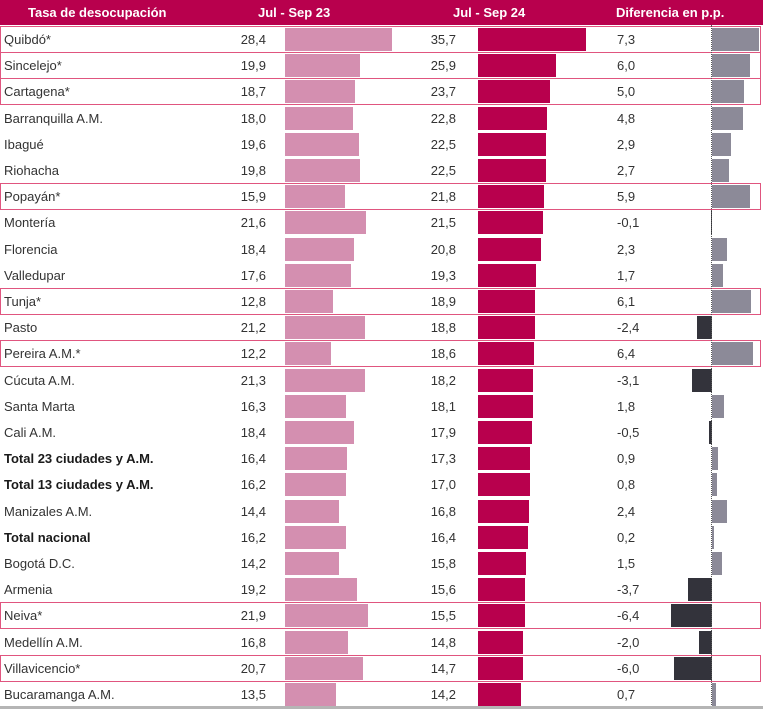 This screenshot has height=709, width=763. I want to click on value-jul-sep-24: 21,5, so click(443, 223).